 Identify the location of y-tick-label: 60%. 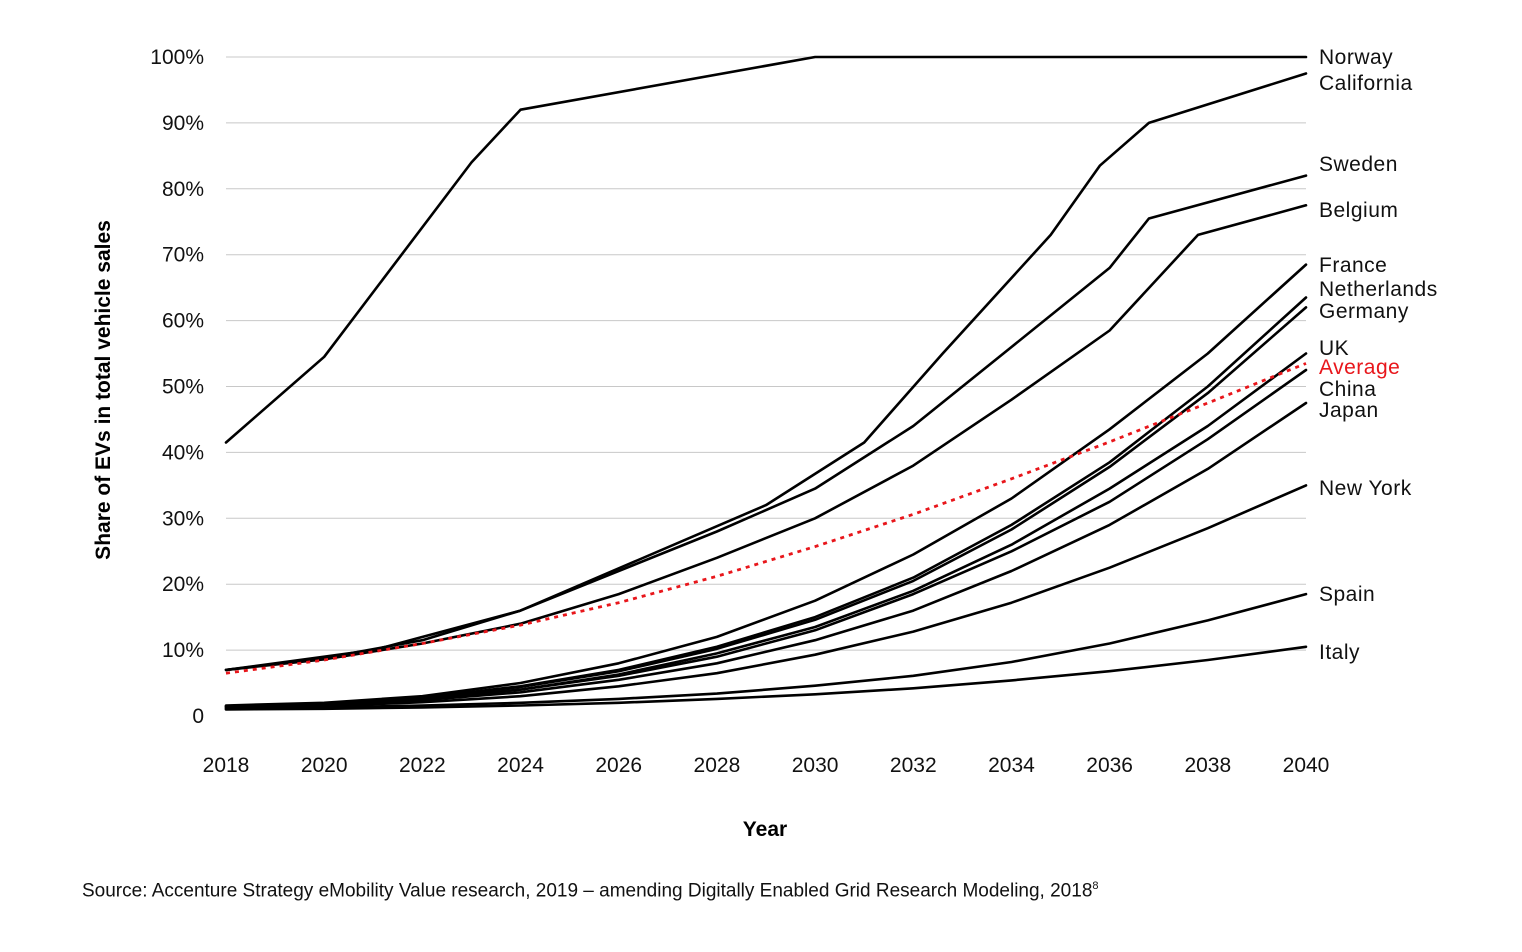
(183, 321).